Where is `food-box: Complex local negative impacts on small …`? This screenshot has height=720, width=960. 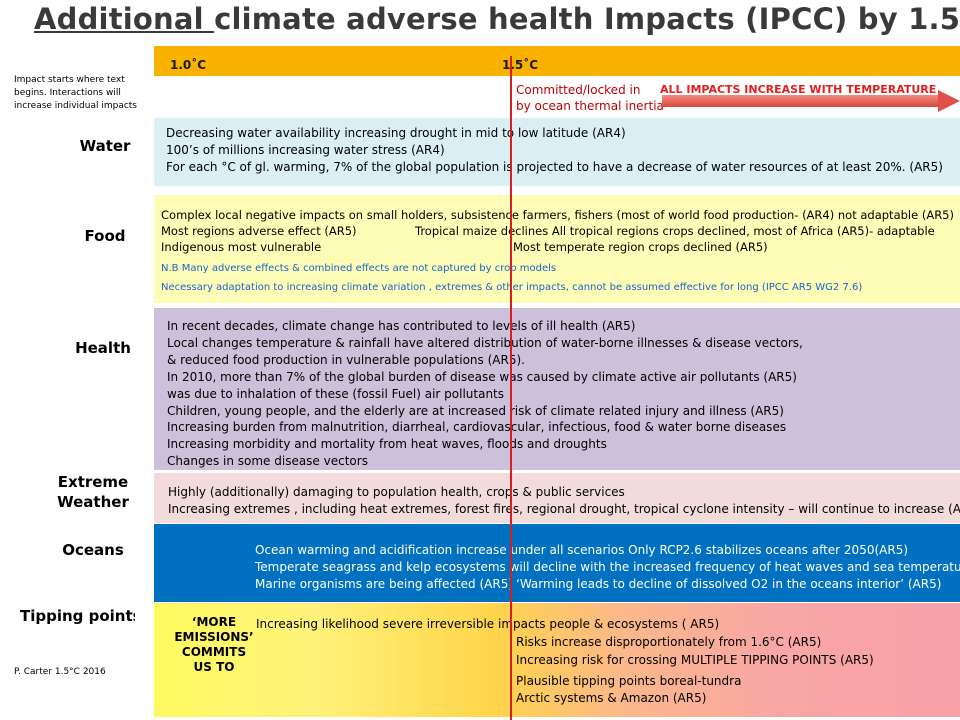 food-box: Complex local negative impacts on small … is located at coordinates (557, 249).